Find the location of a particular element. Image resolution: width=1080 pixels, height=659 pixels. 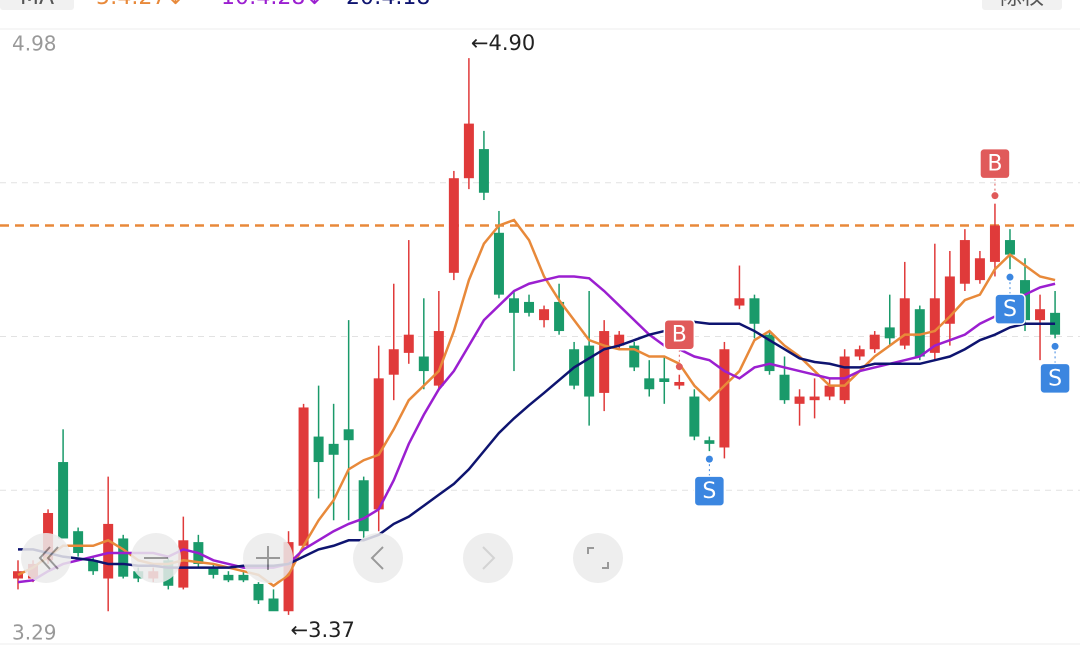

plus-icon is located at coordinates (268, 558).